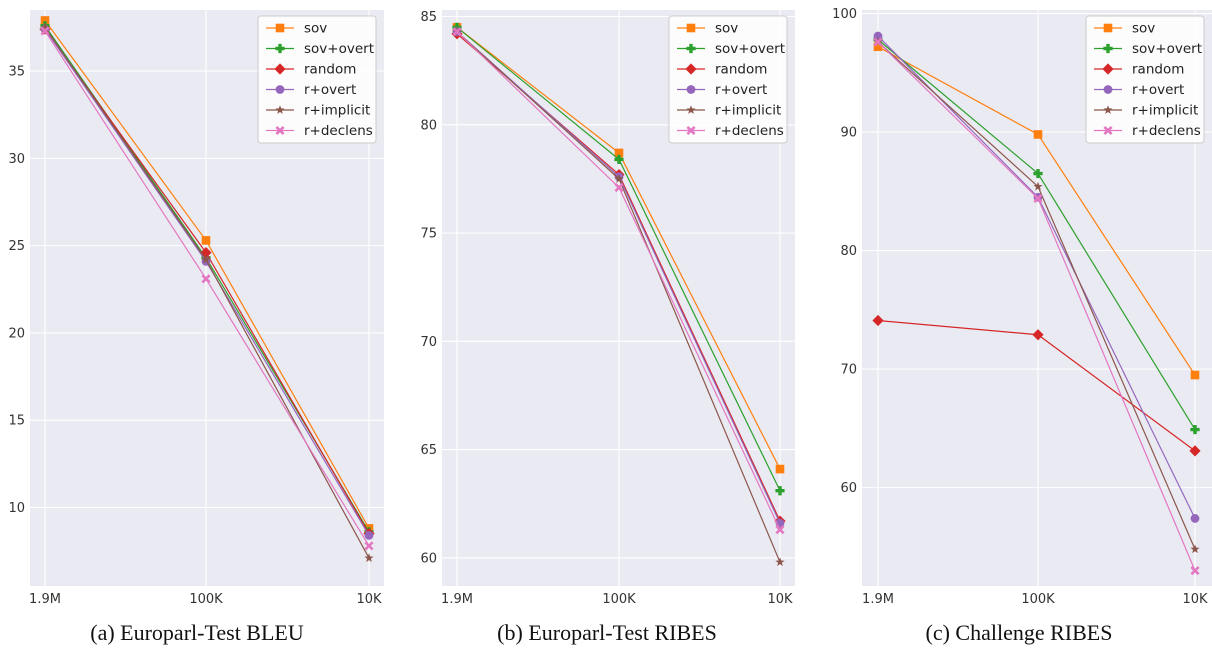 This screenshot has width=1212, height=652. What do you see at coordinates (16, 246) in the screenshot?
I see `y-tick-label: 25` at bounding box center [16, 246].